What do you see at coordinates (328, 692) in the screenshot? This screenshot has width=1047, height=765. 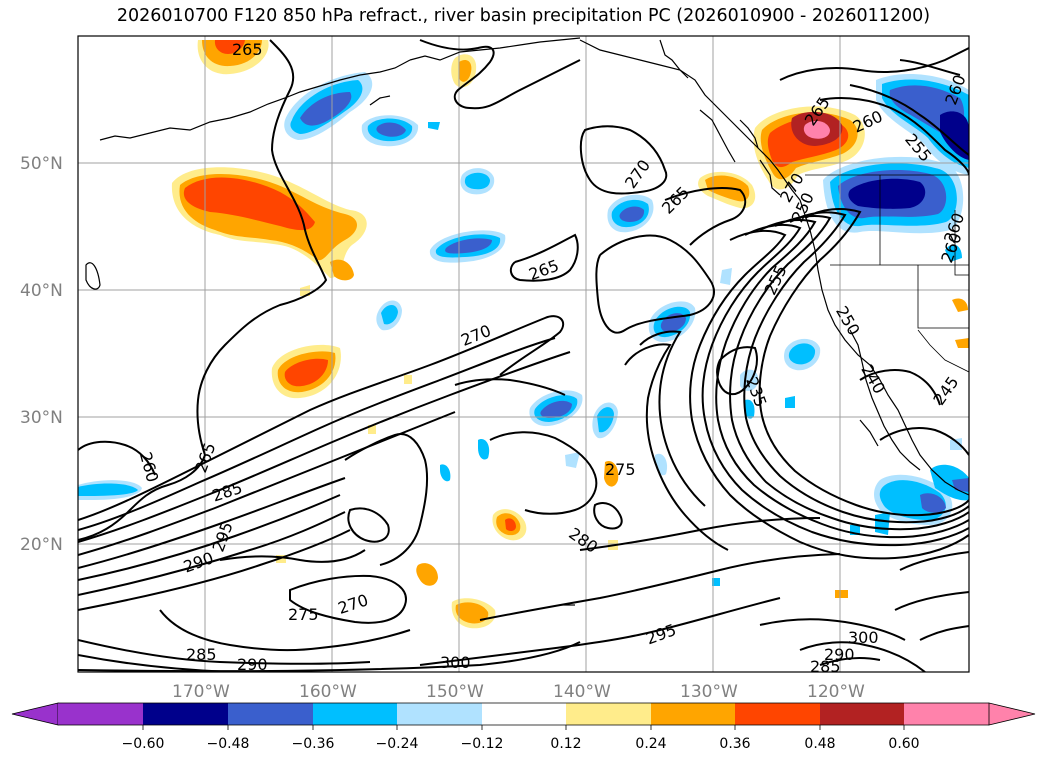 I see `lon-label-160w: 160°W` at bounding box center [328, 692].